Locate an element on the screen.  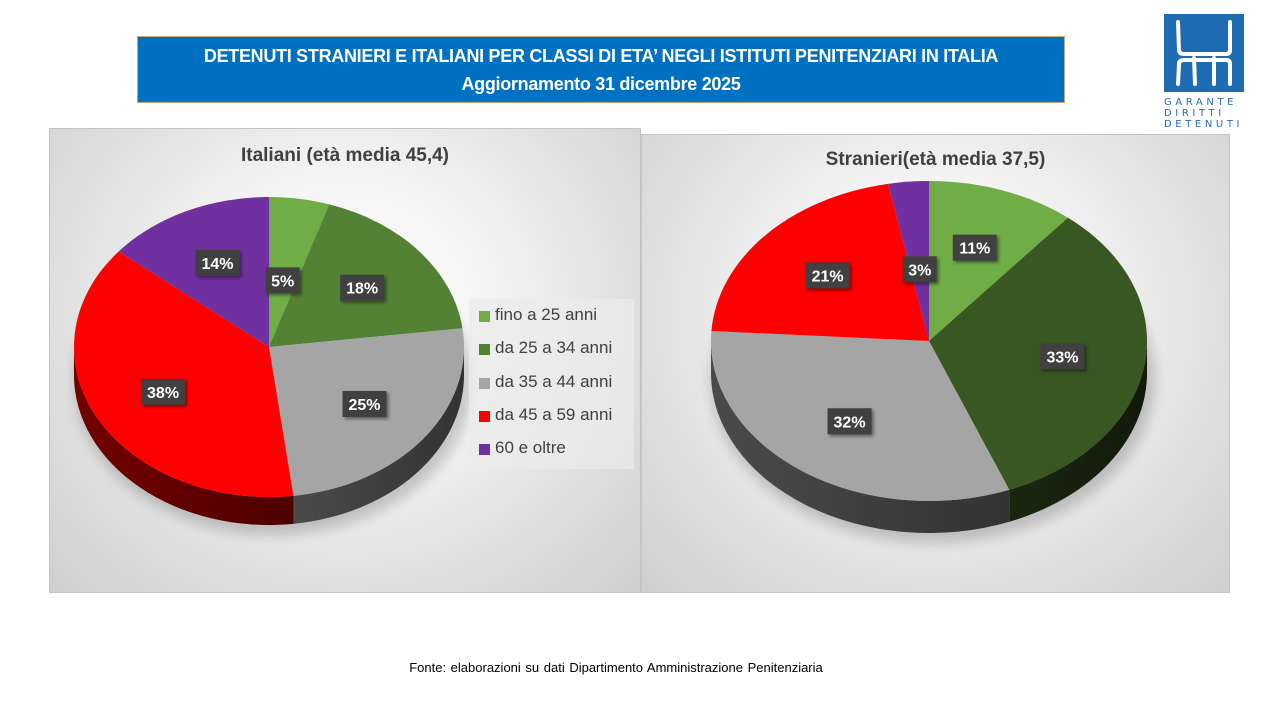
data-label-text: 18% is located at coordinates (362, 289).